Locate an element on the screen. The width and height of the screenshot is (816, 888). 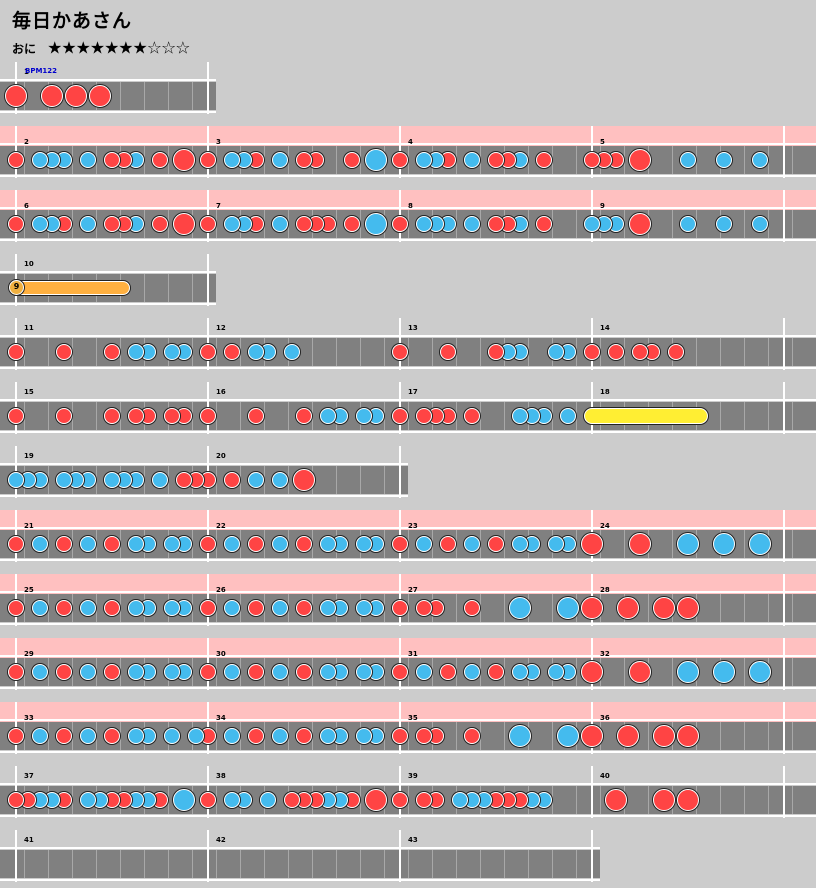
measure-row: 21 22 23 24 is located at coordinates (408, 539).